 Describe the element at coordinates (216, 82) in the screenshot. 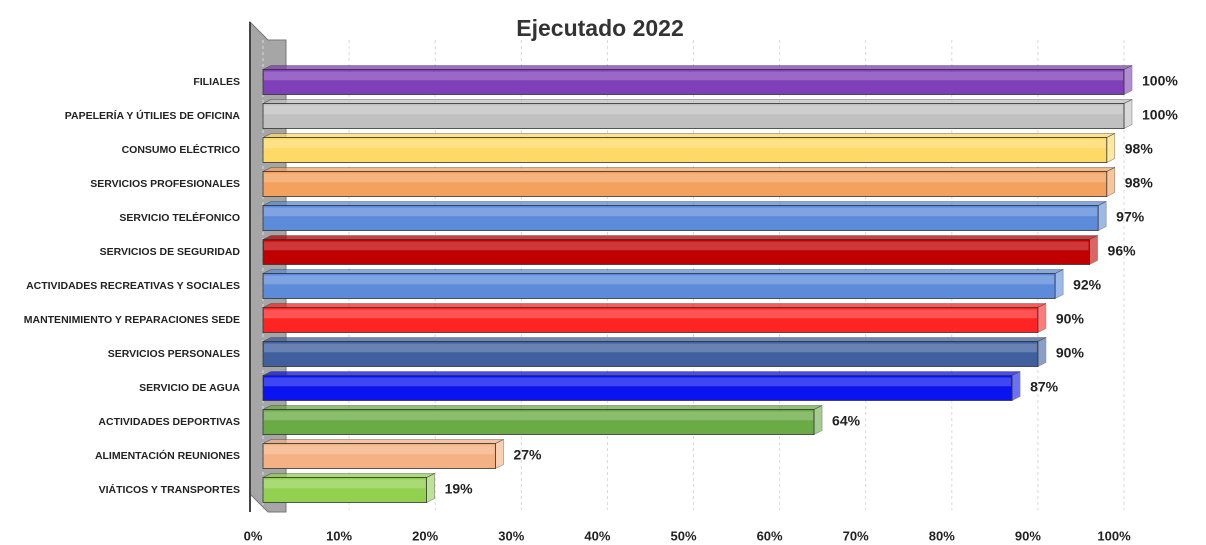

I see `y-tick-label: FILIALES` at that location.